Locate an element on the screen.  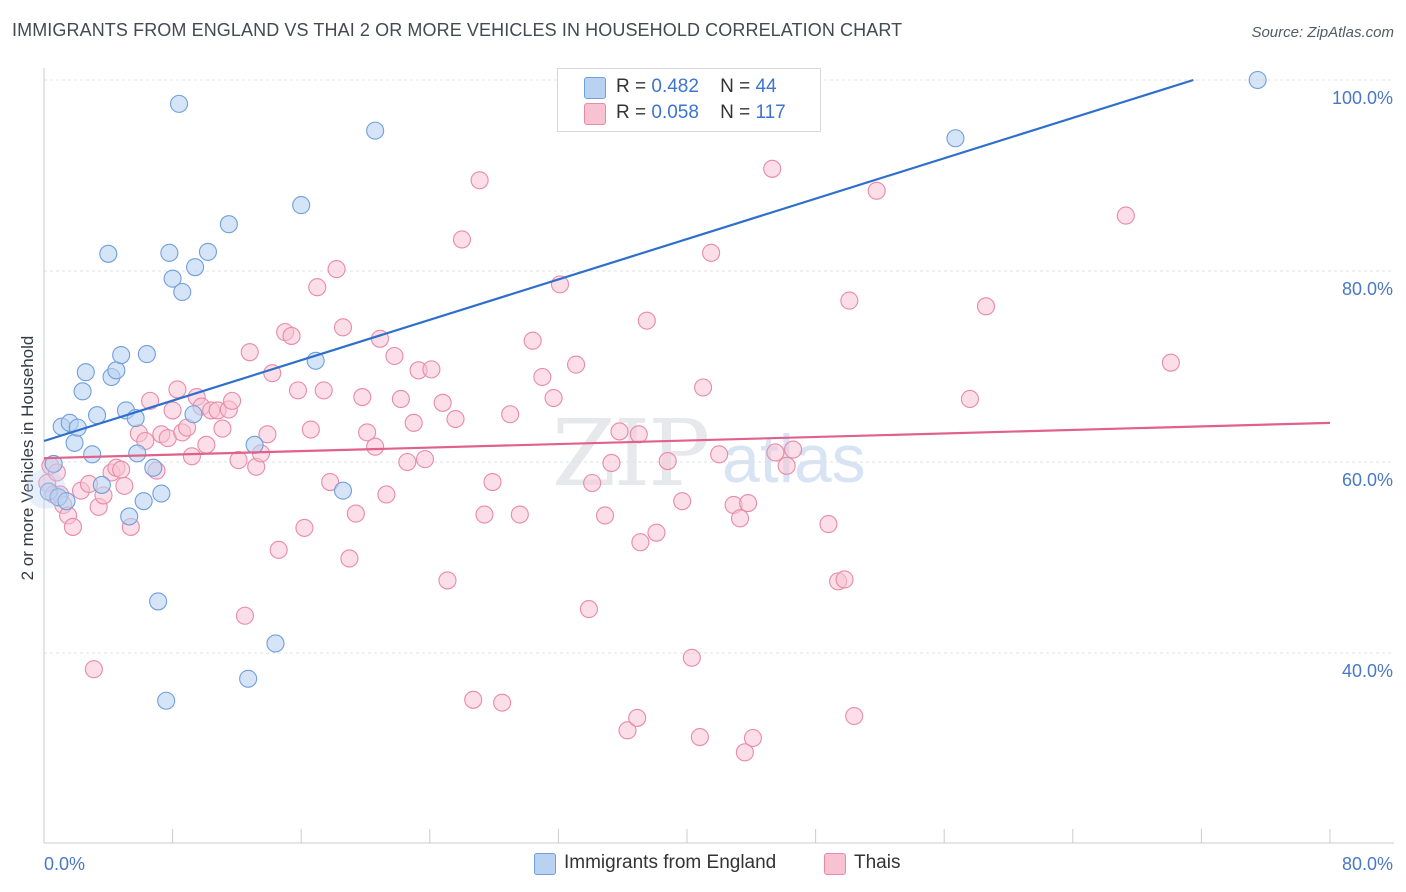
stats-legend: R = 0.482 N = 44 R = 0.058 N = 117 is located at coordinates (689, 100).